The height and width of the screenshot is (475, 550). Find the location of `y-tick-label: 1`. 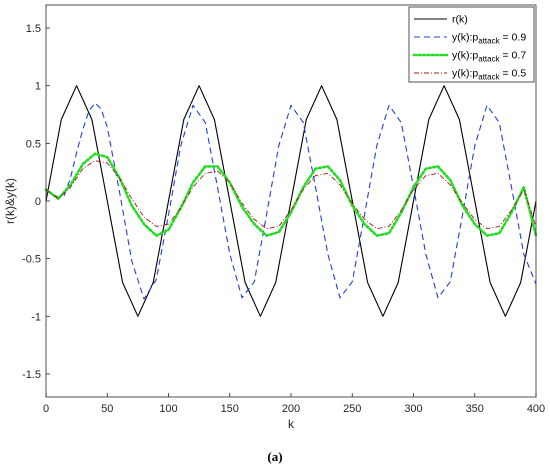

y-tick-label: 1 is located at coordinates (38, 87).